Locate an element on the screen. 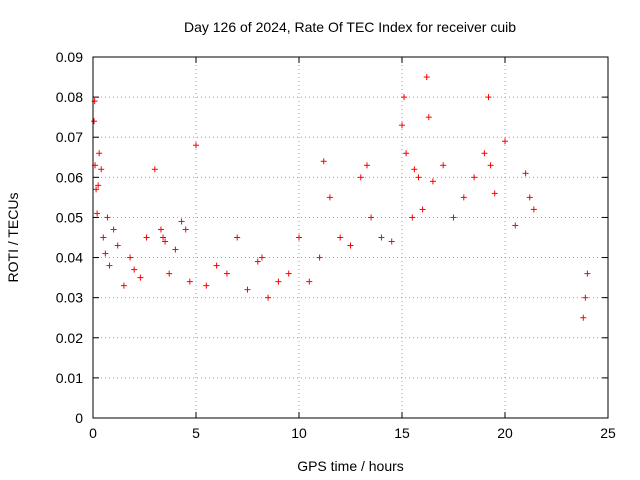 This screenshot has height=480, width=640. y-tick-label: 0.02 is located at coordinates (69, 338).